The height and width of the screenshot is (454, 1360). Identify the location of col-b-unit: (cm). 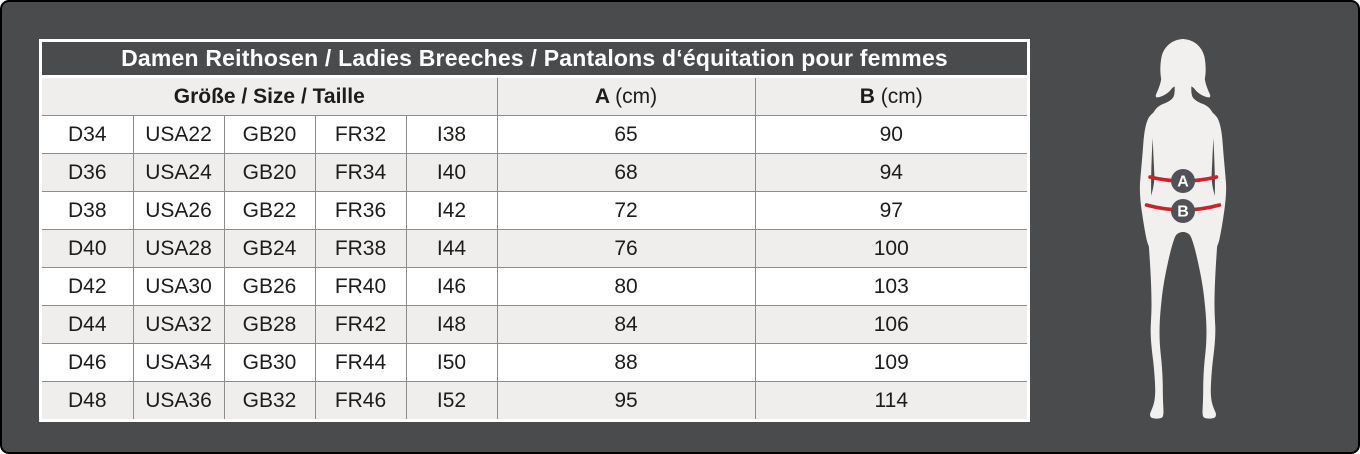
(901, 96).